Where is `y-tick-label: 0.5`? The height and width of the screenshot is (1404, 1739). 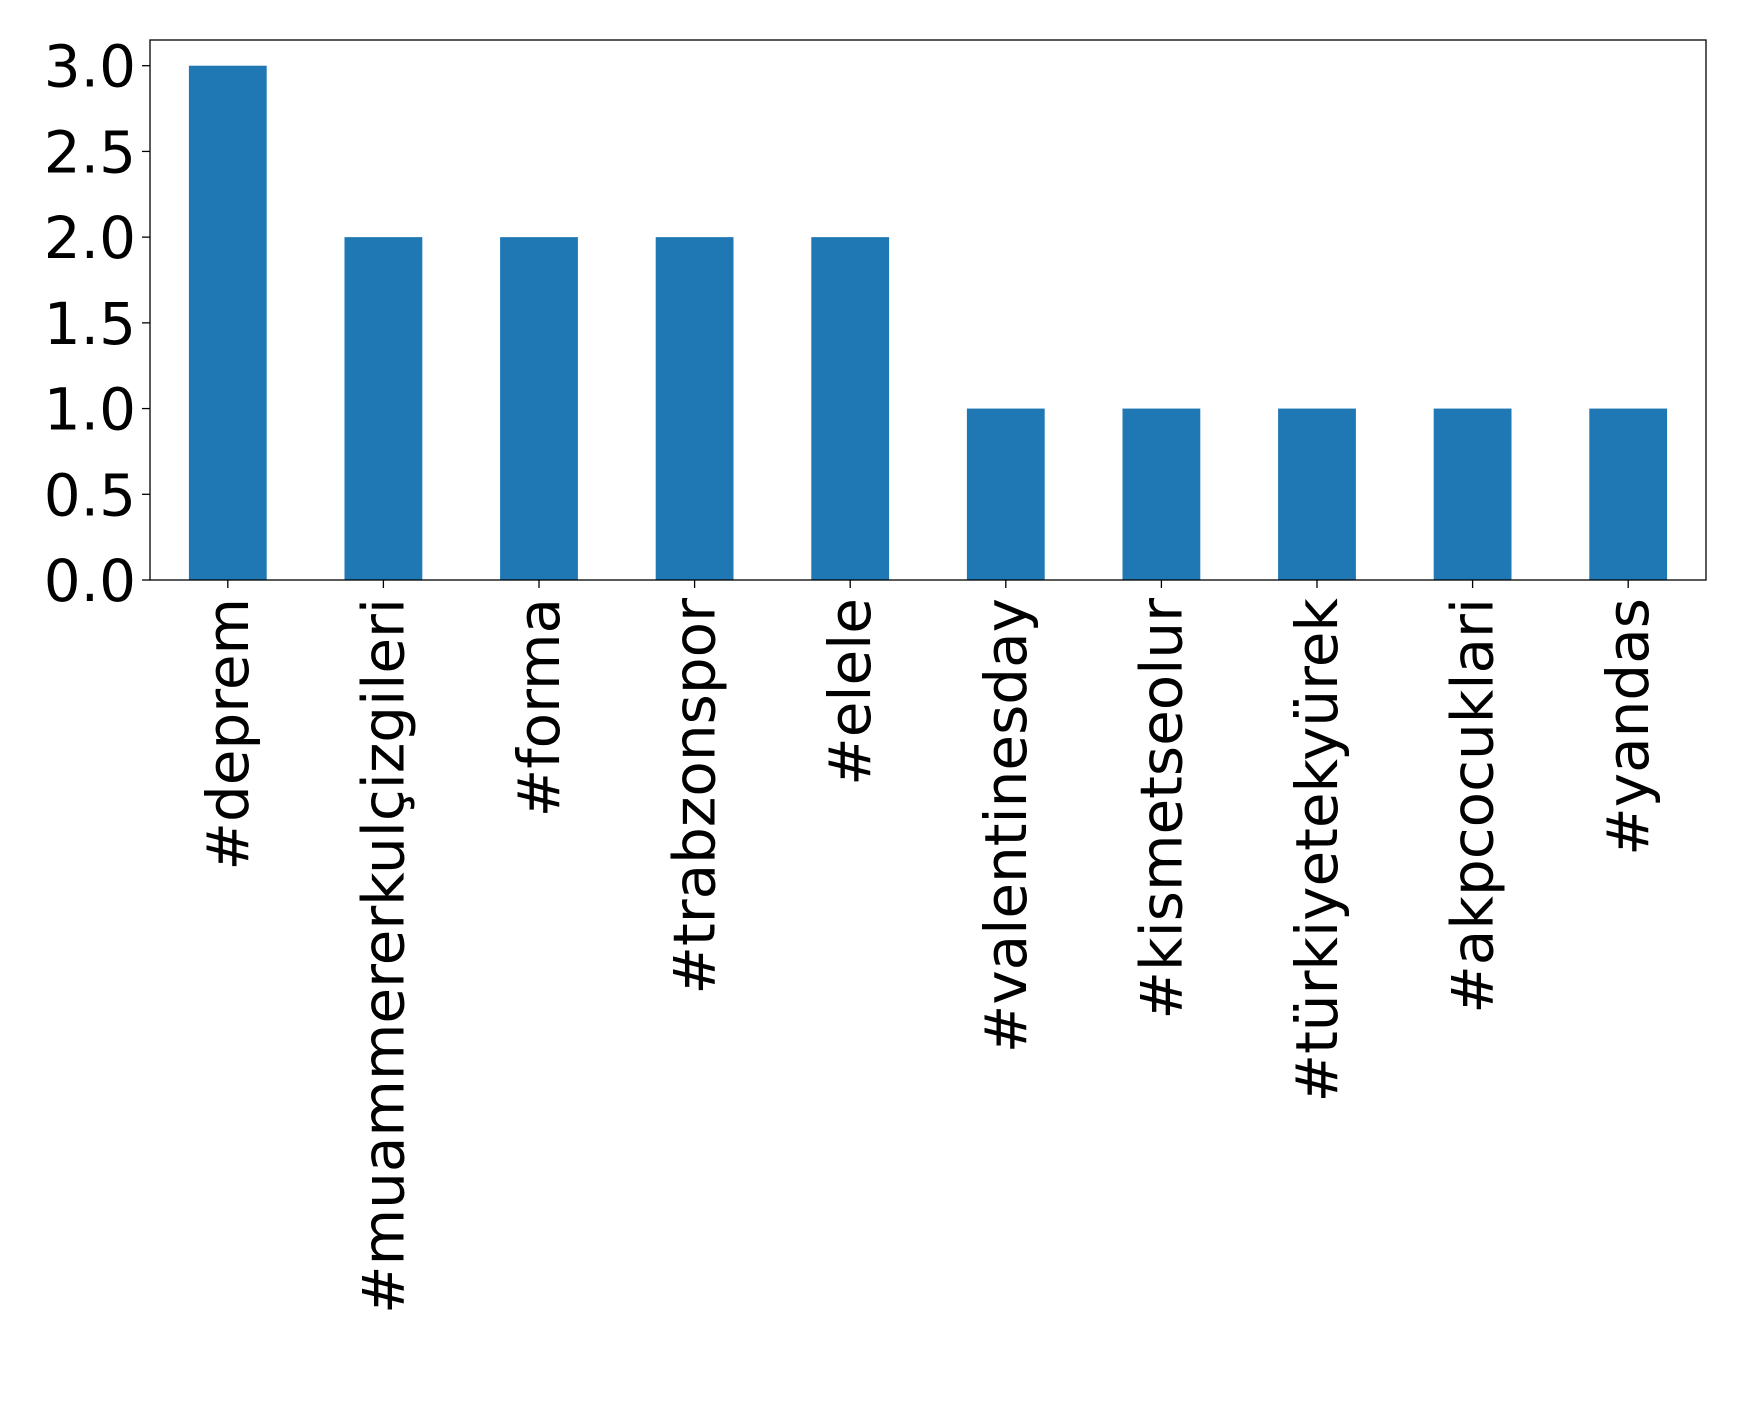
y-tick-label: 0.5 is located at coordinates (90, 495).